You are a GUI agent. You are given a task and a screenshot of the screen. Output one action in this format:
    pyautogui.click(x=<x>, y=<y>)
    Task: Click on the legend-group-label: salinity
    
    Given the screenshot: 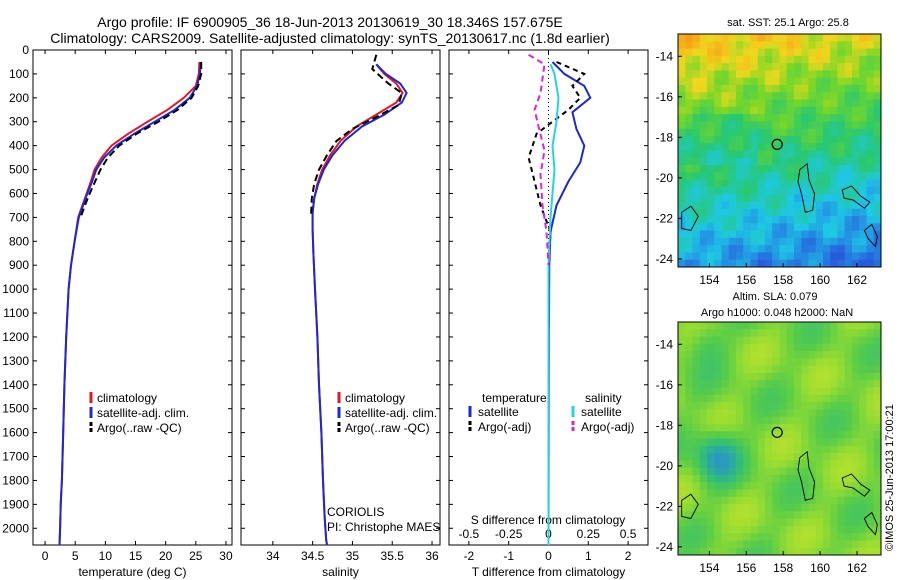 What is the action you would take?
    pyautogui.click(x=603, y=398)
    